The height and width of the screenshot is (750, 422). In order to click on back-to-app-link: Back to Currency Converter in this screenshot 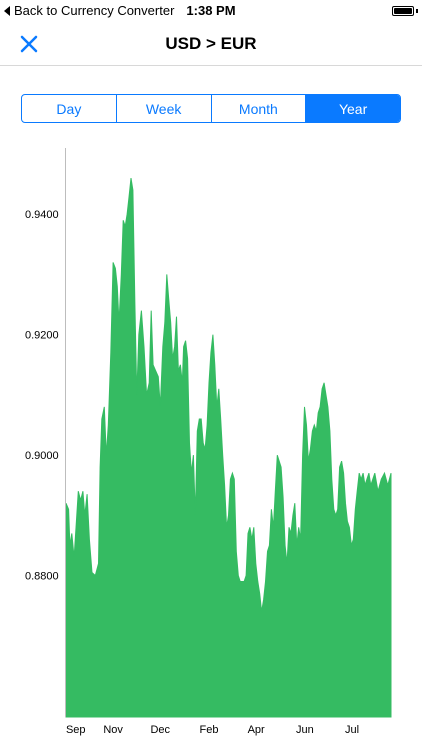, I will do `click(89, 10)`.